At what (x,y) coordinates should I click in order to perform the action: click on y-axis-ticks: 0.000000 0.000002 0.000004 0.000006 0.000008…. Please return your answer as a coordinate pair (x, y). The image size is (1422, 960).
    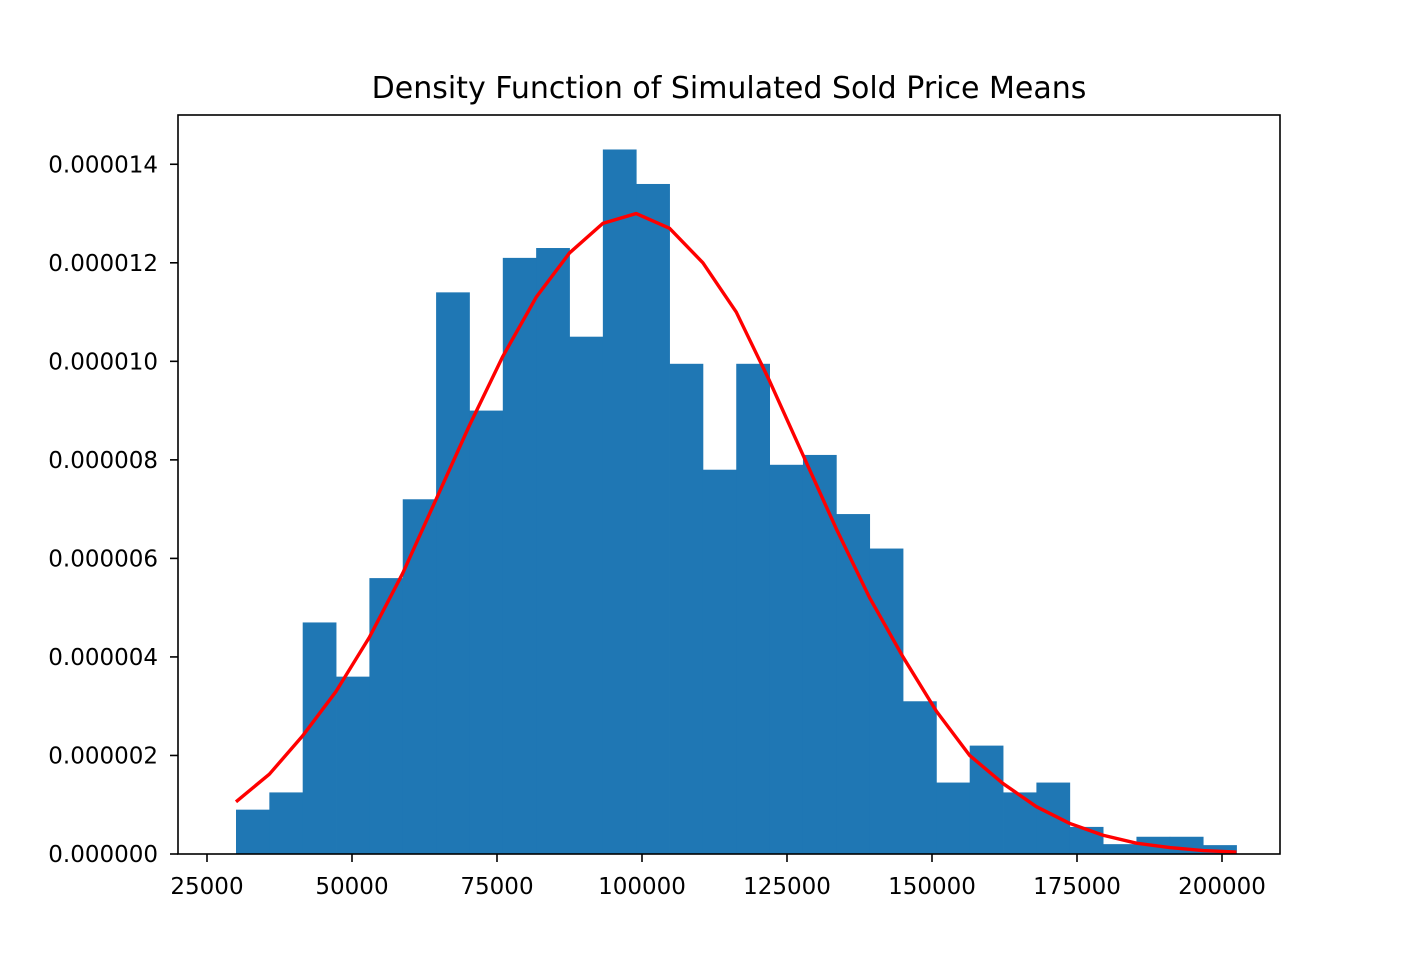
    Looking at the image, I should click on (113, 510).